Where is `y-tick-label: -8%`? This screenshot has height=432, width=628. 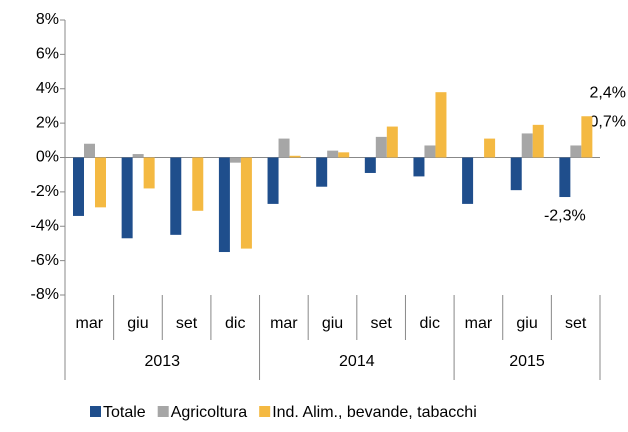 y-tick-label: -8% is located at coordinates (45, 294).